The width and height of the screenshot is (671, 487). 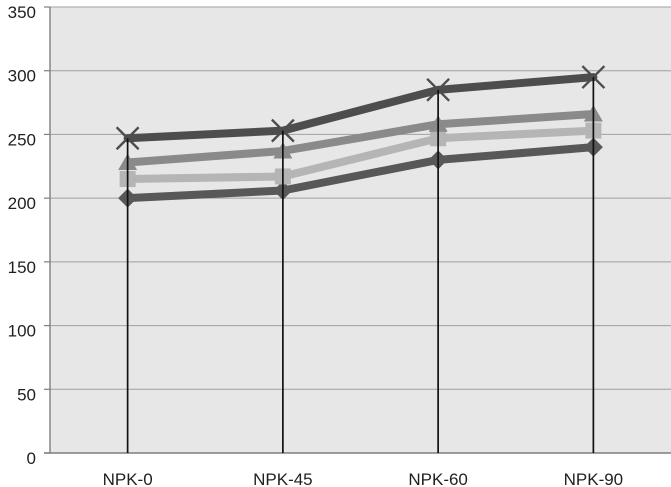 I want to click on y-axis-tick-label: 250, so click(x=22, y=139).